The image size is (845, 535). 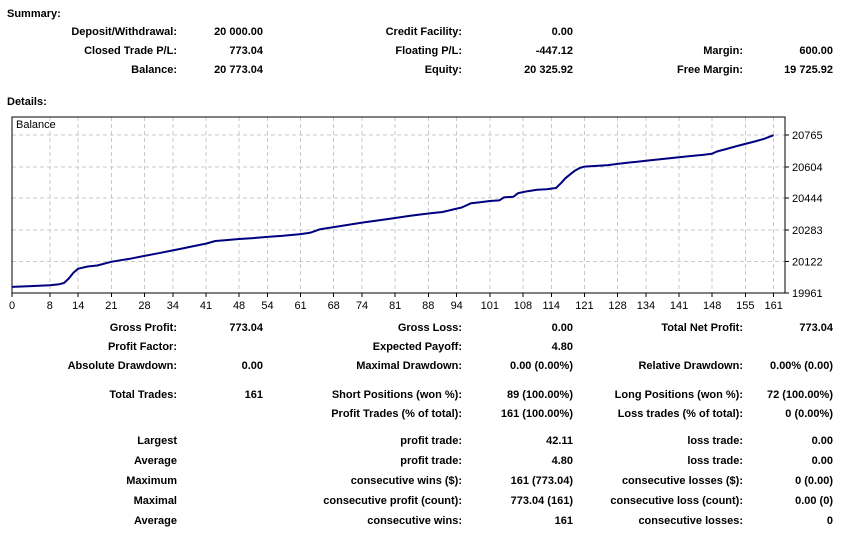 What do you see at coordinates (396, 414) in the screenshot?
I see `stat-label: Profit Trades (% of total):` at bounding box center [396, 414].